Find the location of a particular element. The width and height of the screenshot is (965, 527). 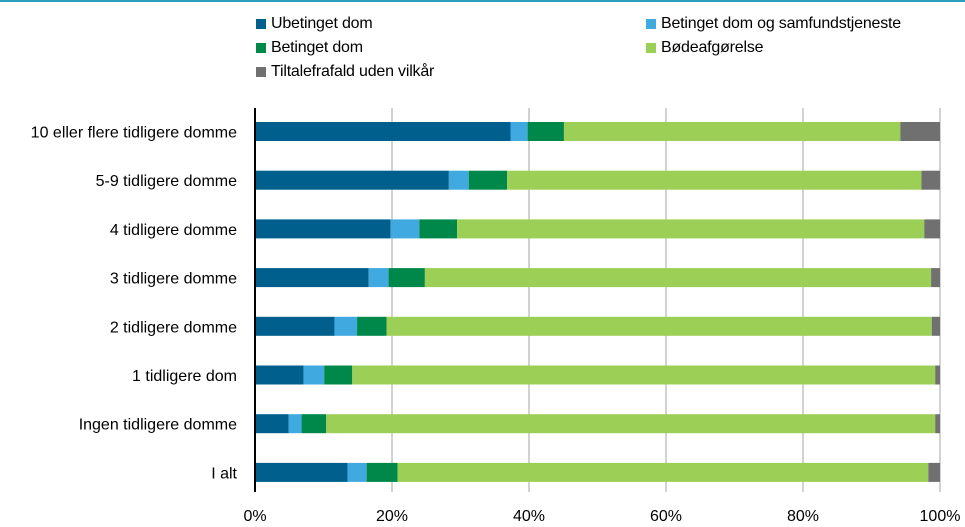

legend-item-betinget-dom: Betinget dom is located at coordinates (309, 48).